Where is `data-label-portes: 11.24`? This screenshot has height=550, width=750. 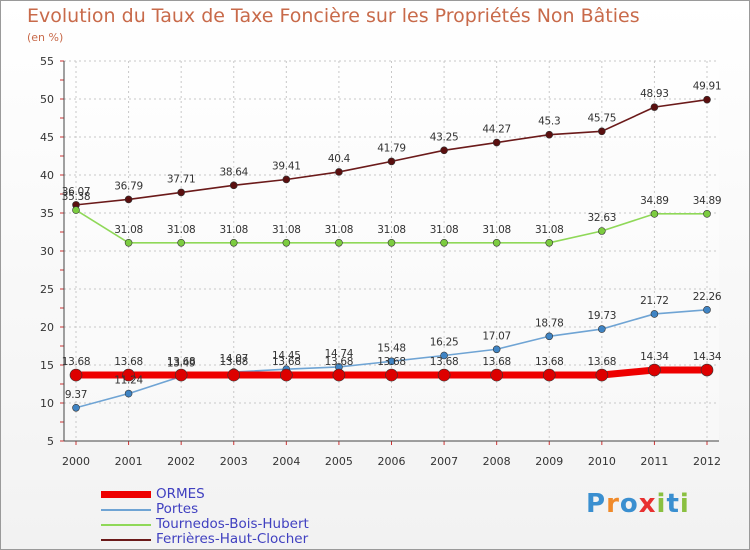 data-label-portes: 11.24 is located at coordinates (128, 381).